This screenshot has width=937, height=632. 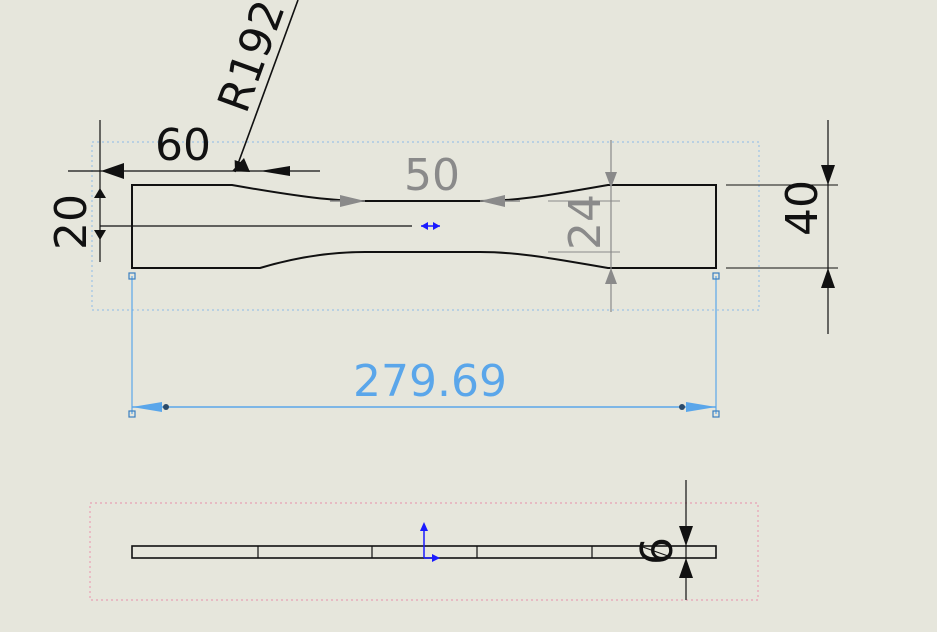 I want to click on thickness-dimension: 6, so click(x=662, y=540).